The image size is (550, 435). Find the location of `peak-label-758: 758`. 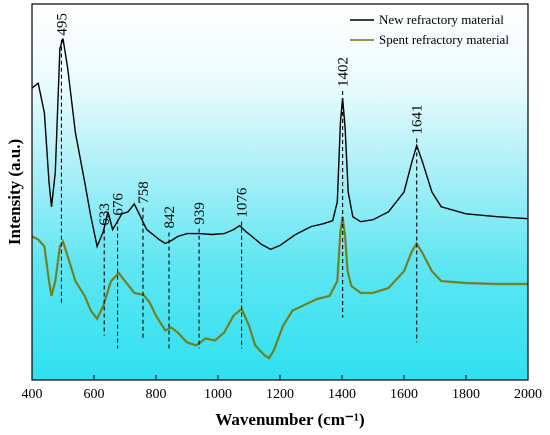

peak-label-758: 758 is located at coordinates (144, 192).